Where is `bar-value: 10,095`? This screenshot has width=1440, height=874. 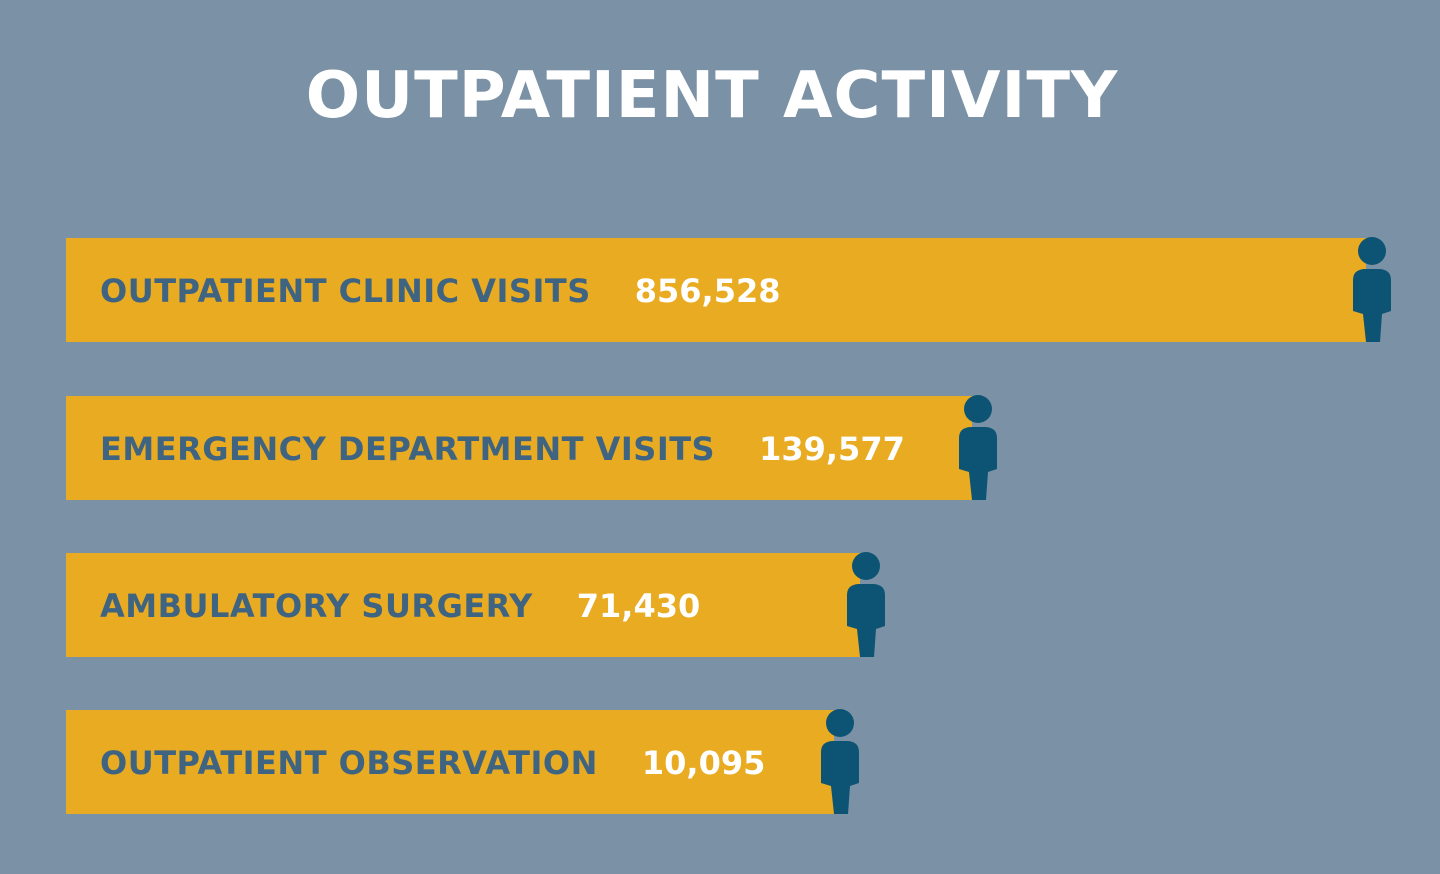
bar-value: 10,095 is located at coordinates (703, 763).